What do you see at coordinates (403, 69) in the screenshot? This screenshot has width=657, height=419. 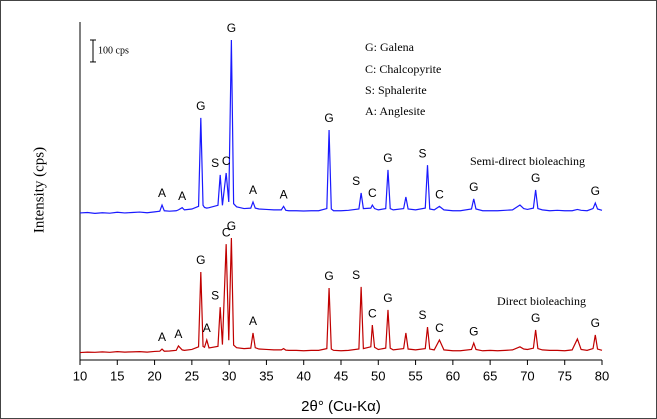 I see `legend-note: C: Chalcopyrite` at bounding box center [403, 69].